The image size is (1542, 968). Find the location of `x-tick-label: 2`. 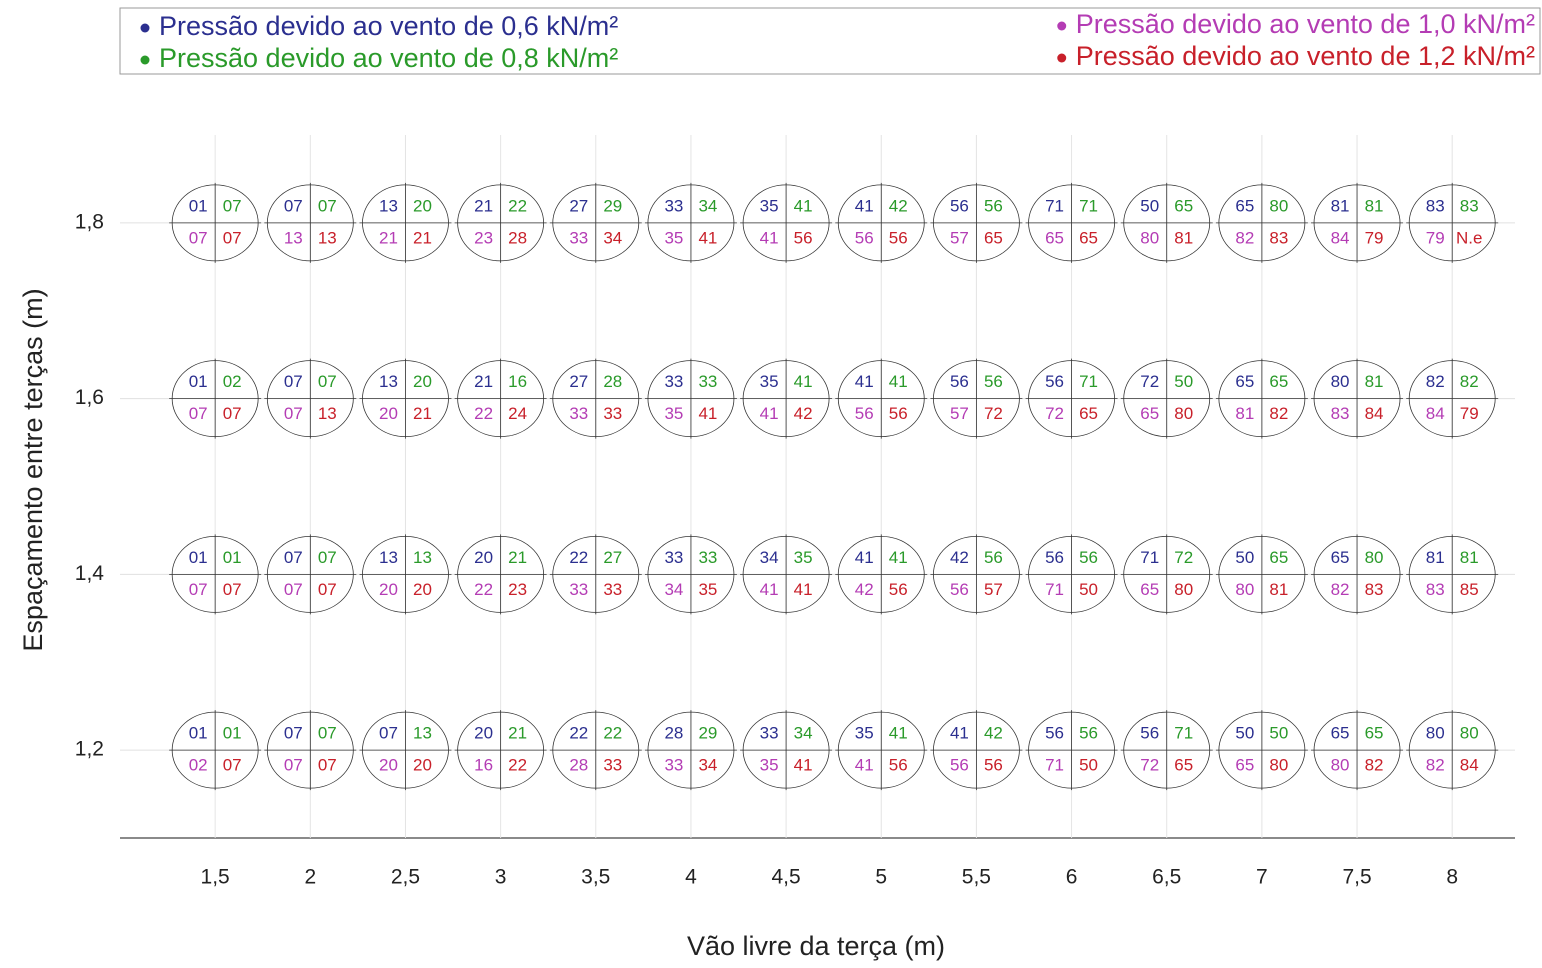

x-tick-label: 2 is located at coordinates (310, 877).